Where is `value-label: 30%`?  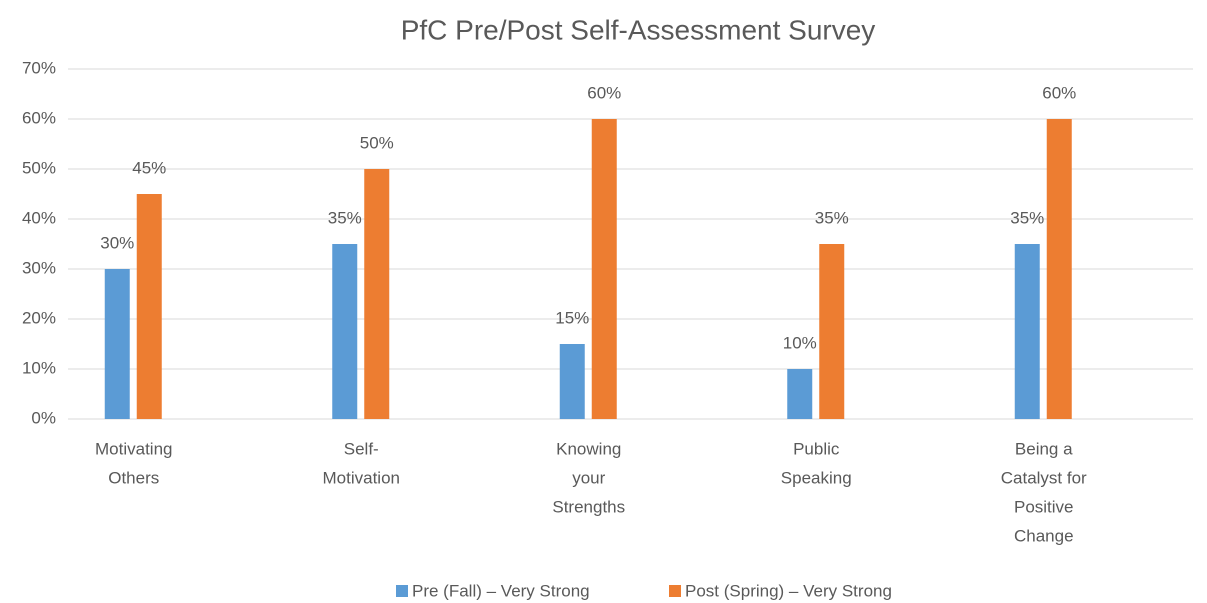 value-label: 30% is located at coordinates (117, 242).